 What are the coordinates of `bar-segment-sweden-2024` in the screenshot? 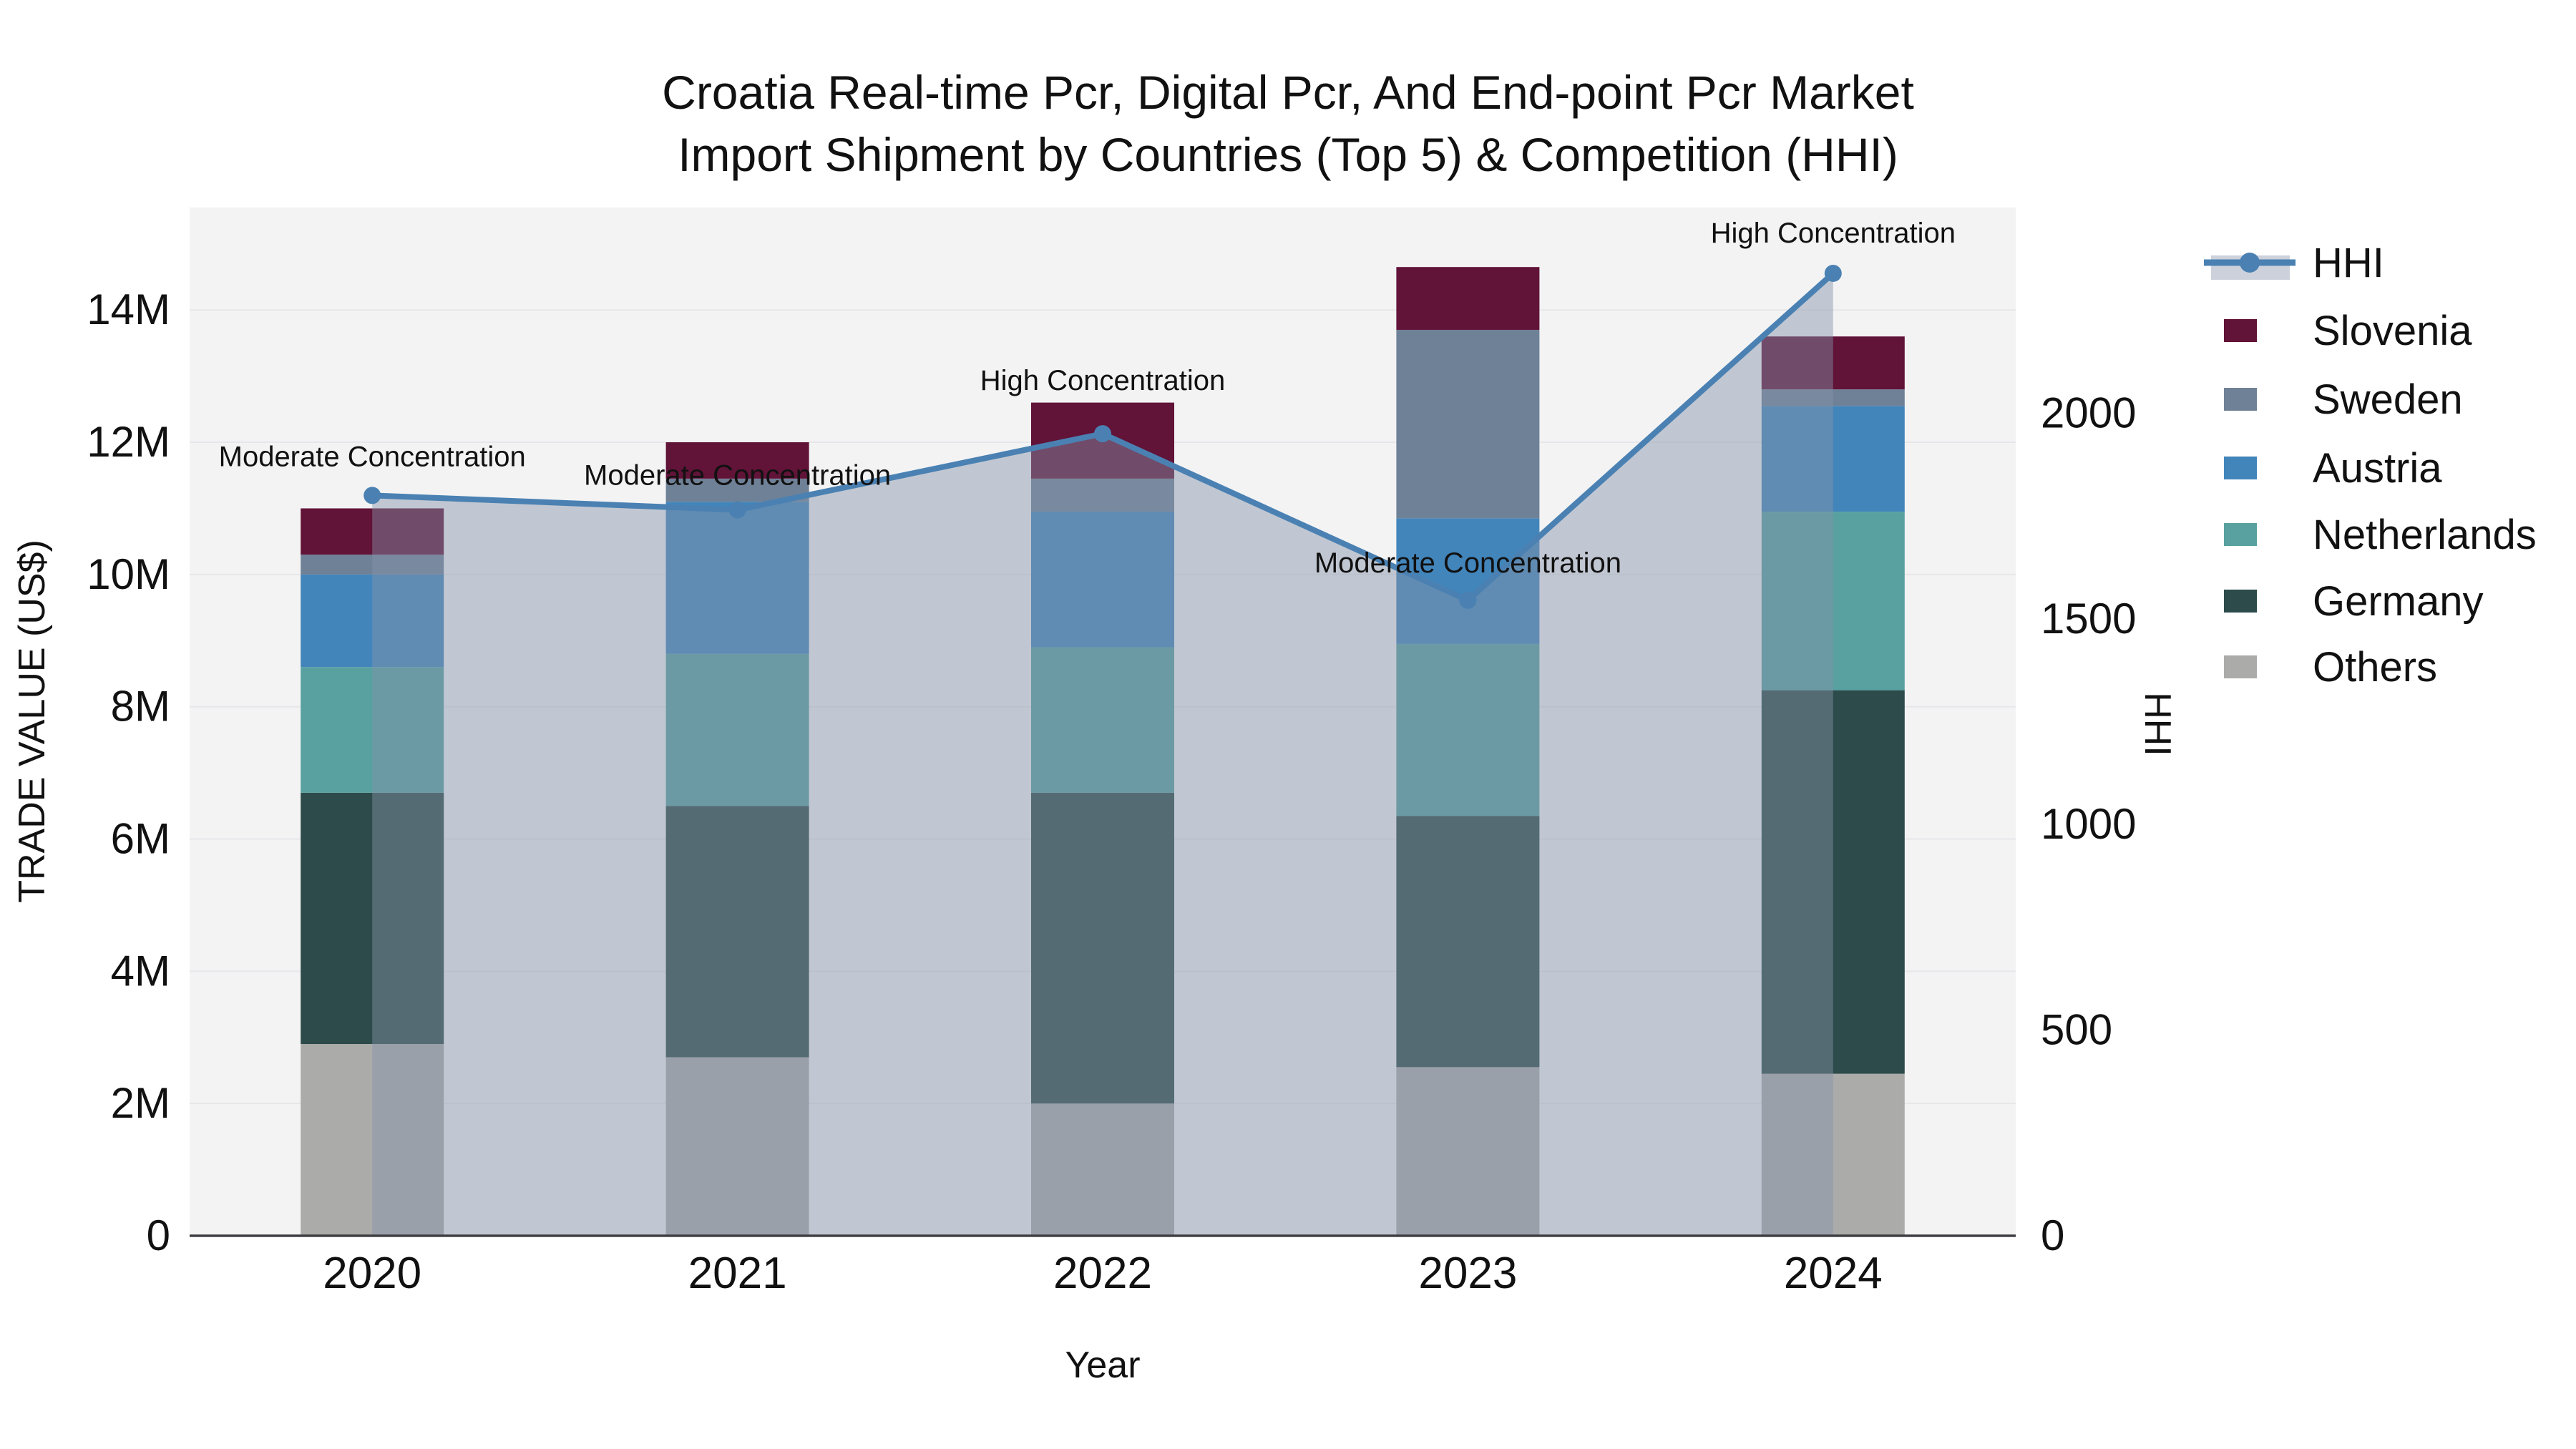 It's located at (1833, 397).